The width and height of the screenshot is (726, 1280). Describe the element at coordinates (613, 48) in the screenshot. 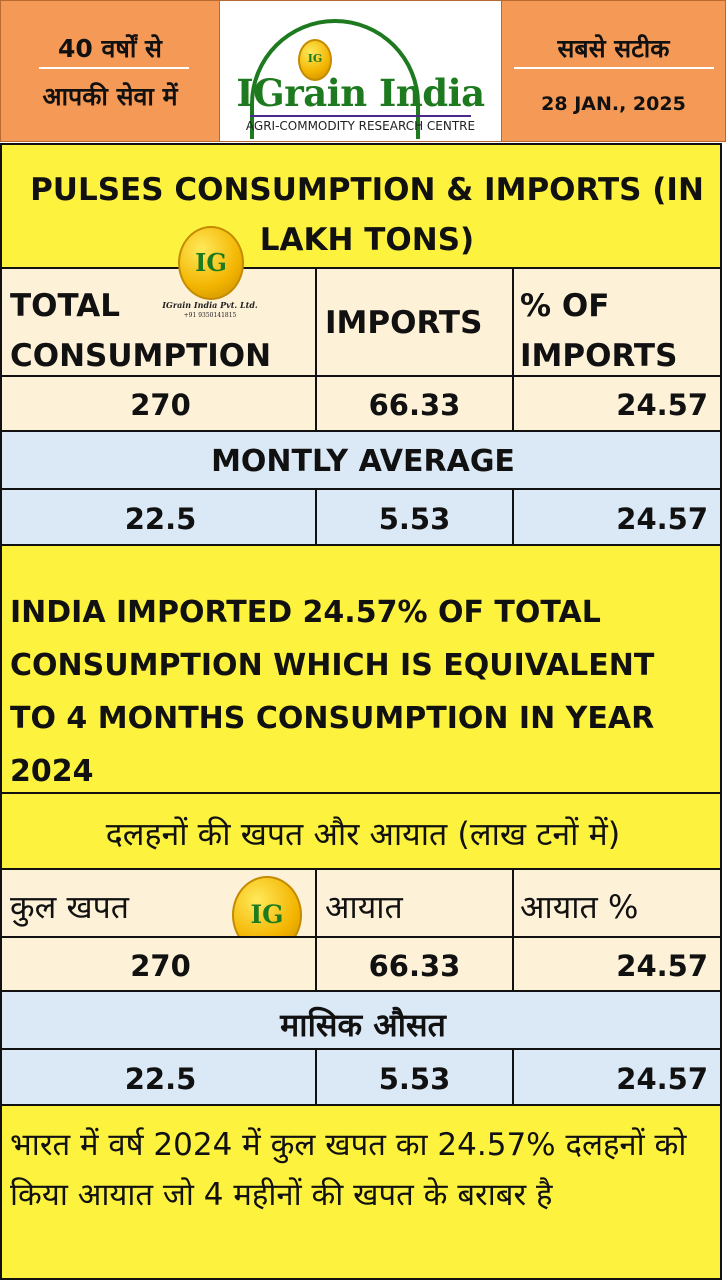

I see `tagline-accurate: सबसे सटीक` at that location.